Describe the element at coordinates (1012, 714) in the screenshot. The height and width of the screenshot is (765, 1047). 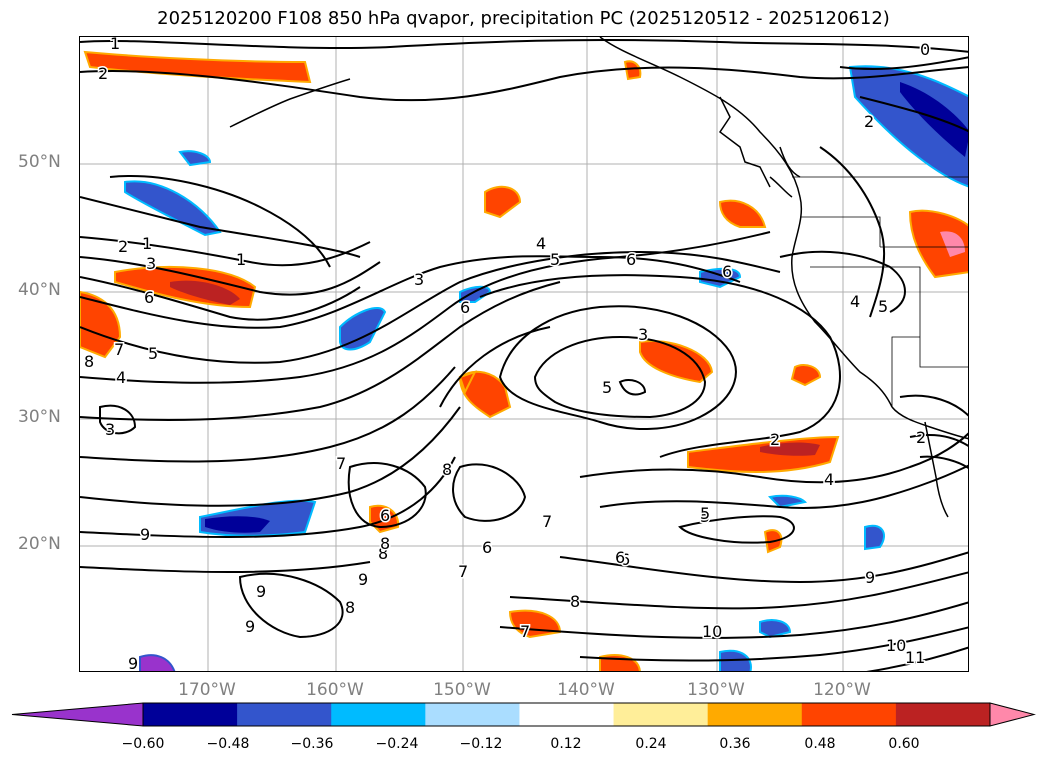
I see `colorbar-extend-max` at that location.